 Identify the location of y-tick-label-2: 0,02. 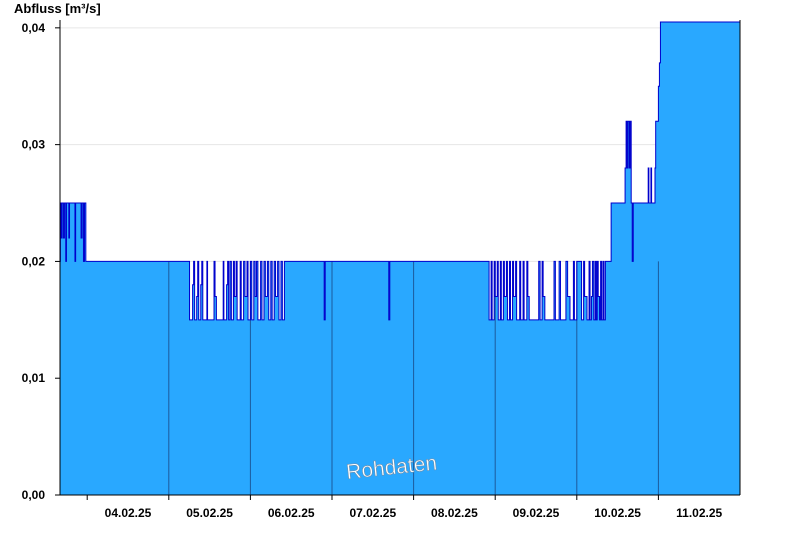
(34, 261).